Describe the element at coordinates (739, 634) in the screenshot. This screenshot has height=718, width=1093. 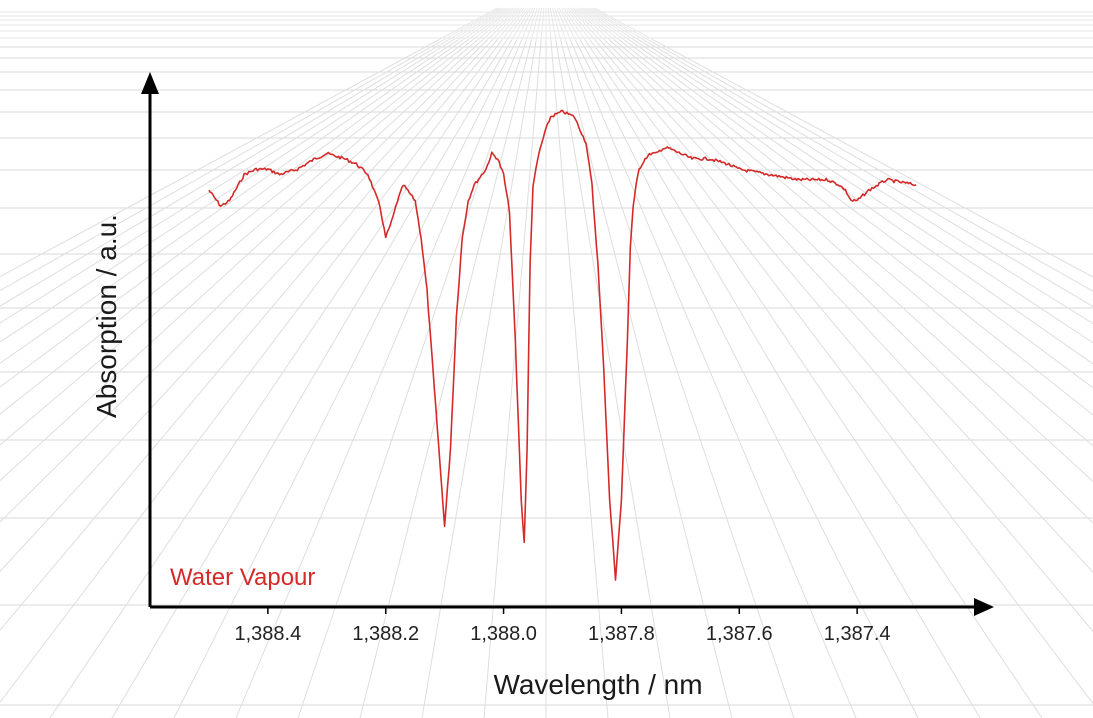
I see `x-tick-label: 1,387.6` at that location.